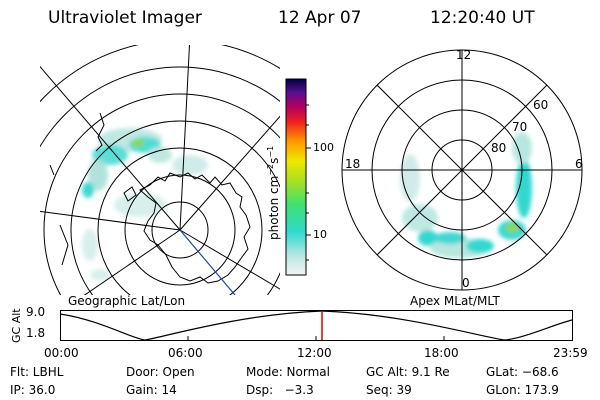 This screenshot has height=400, width=600. What do you see at coordinates (314, 353) in the screenshot?
I see `altitude-xtick-2: 12:00` at bounding box center [314, 353].